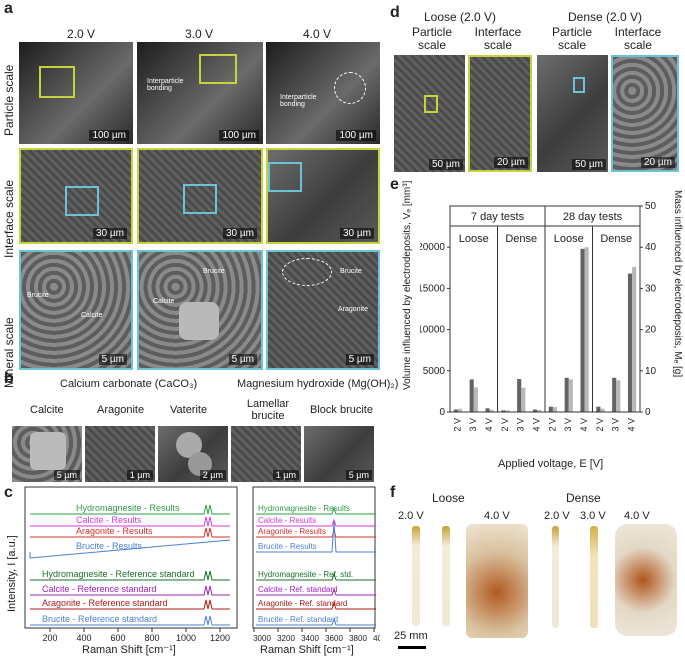  I want to click on sub-label: Interface scale, so click(638, 38).